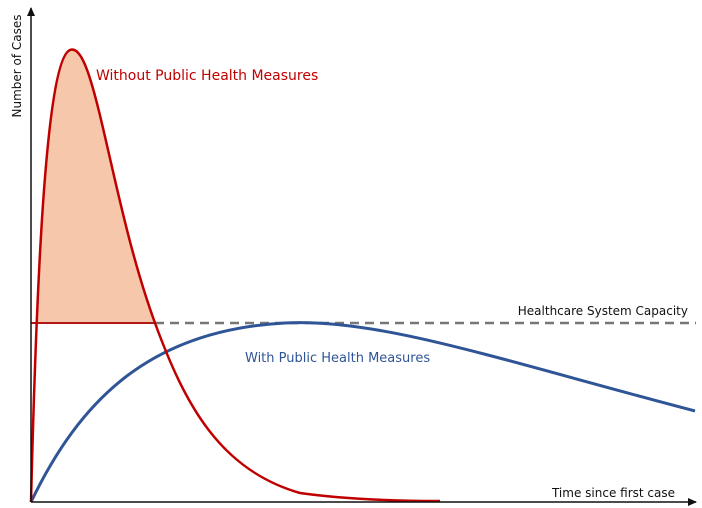 The height and width of the screenshot is (508, 702). Describe the element at coordinates (17, 65) in the screenshot. I see `y-axis-label: Number of Cases` at that location.